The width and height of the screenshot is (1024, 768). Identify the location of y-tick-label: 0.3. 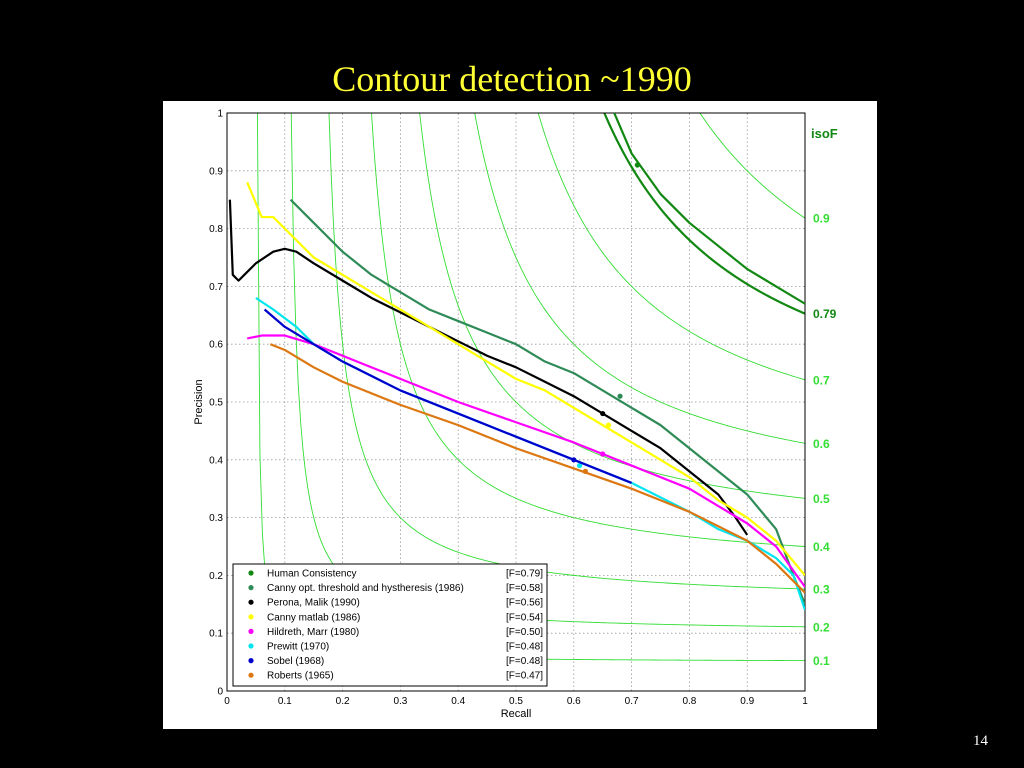
(216, 518).